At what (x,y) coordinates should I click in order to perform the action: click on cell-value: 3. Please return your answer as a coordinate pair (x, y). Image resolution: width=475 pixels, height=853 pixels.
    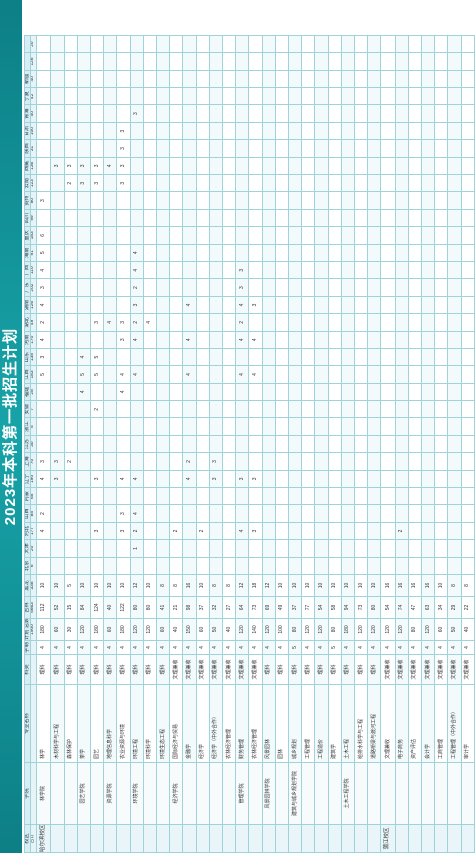
    Looking at the image, I should click on (242, 479).